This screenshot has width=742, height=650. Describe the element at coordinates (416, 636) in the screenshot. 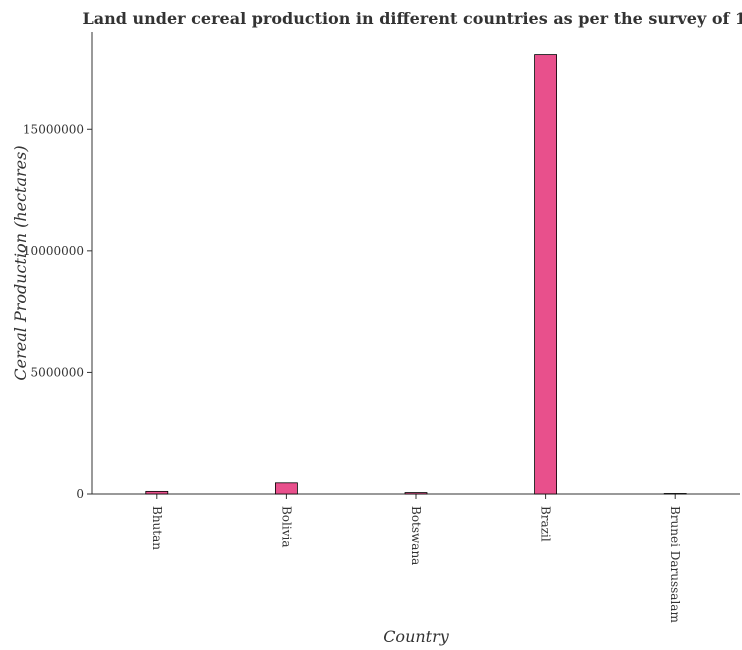

I see `x-axis-title: Country` at that location.